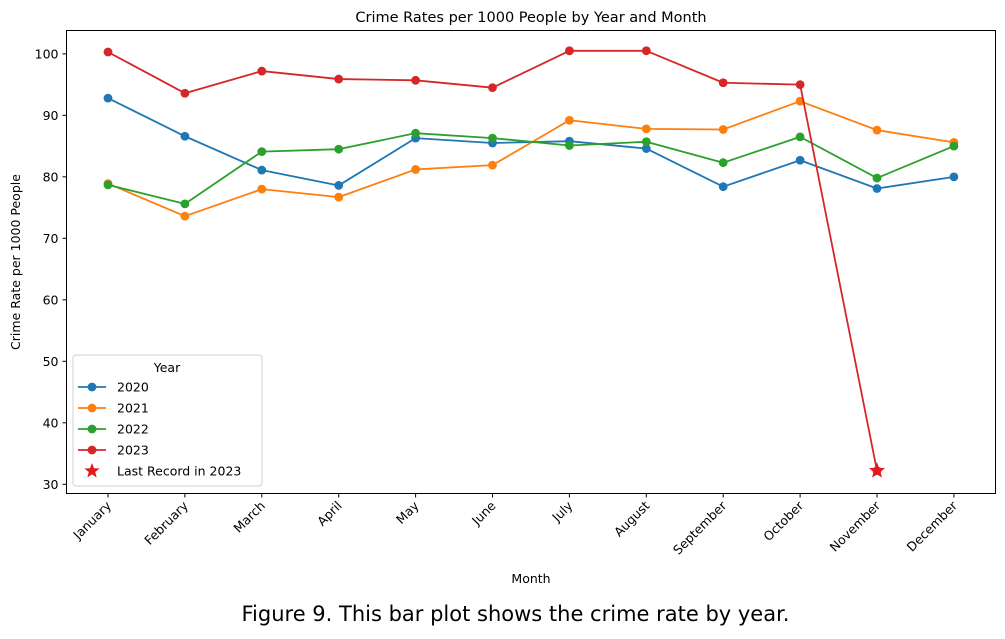 The image size is (1005, 639). I want to click on x-tick-label: November, so click(855, 525).